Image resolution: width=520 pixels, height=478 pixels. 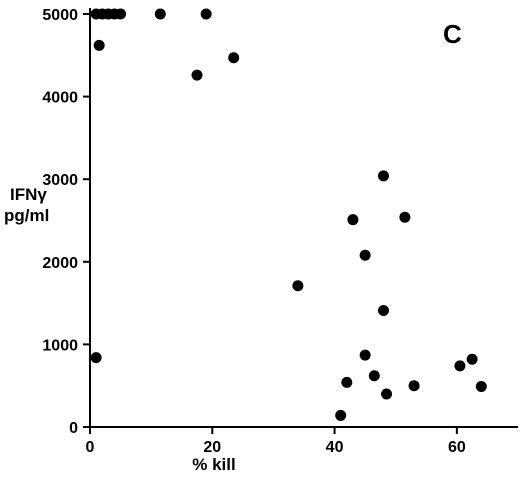 What do you see at coordinates (335, 447) in the screenshot?
I see `x-tick-label-40: 40` at bounding box center [335, 447].